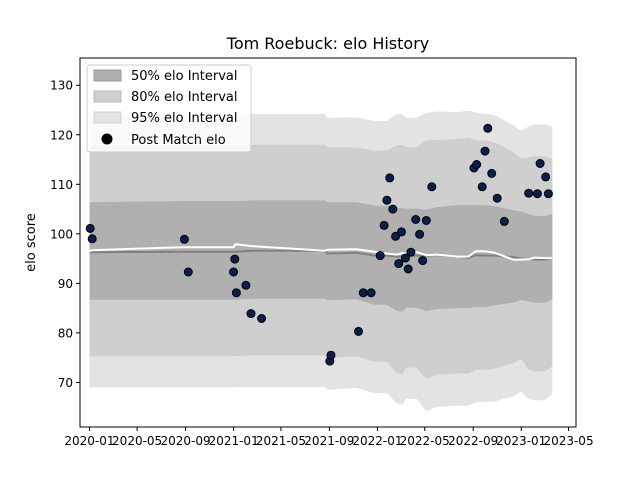 The image size is (640, 484). Describe the element at coordinates (186, 441) in the screenshot. I see `x-tick-label: 2020-09` at that location.